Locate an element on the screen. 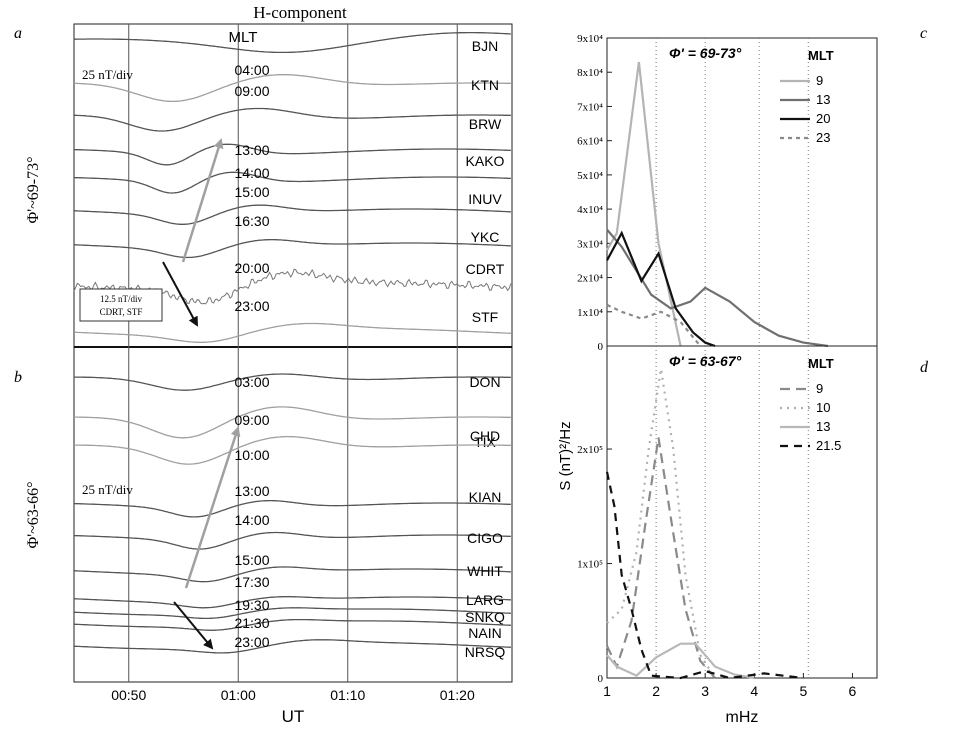 The height and width of the screenshot is (730, 961). panel-label-b: b is located at coordinates (18, 377).